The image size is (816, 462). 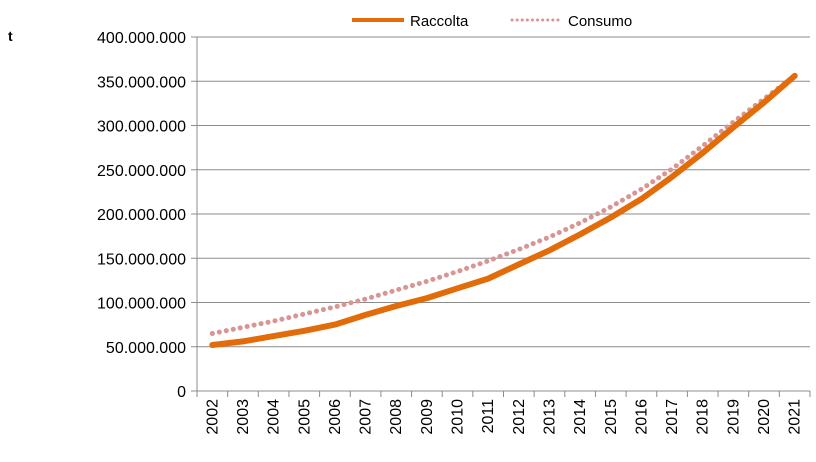 What do you see at coordinates (611, 417) in the screenshot?
I see `x-tick-label: 2015` at bounding box center [611, 417].